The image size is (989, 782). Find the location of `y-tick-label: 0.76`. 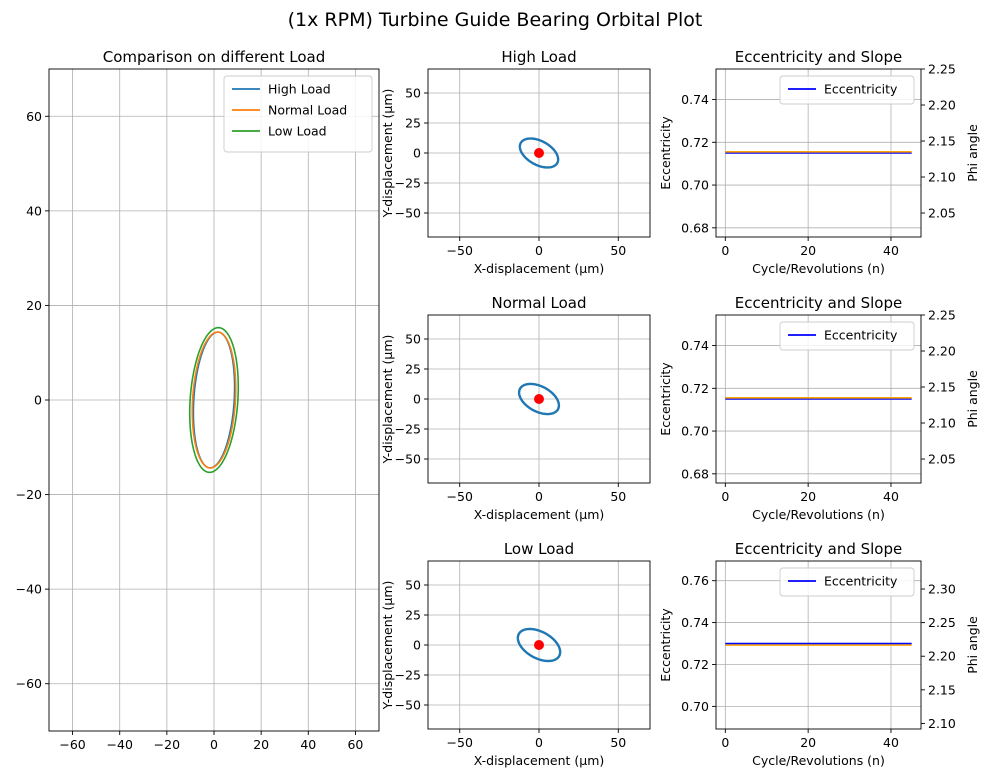

y-tick-label: 0.76 is located at coordinates (695, 580).